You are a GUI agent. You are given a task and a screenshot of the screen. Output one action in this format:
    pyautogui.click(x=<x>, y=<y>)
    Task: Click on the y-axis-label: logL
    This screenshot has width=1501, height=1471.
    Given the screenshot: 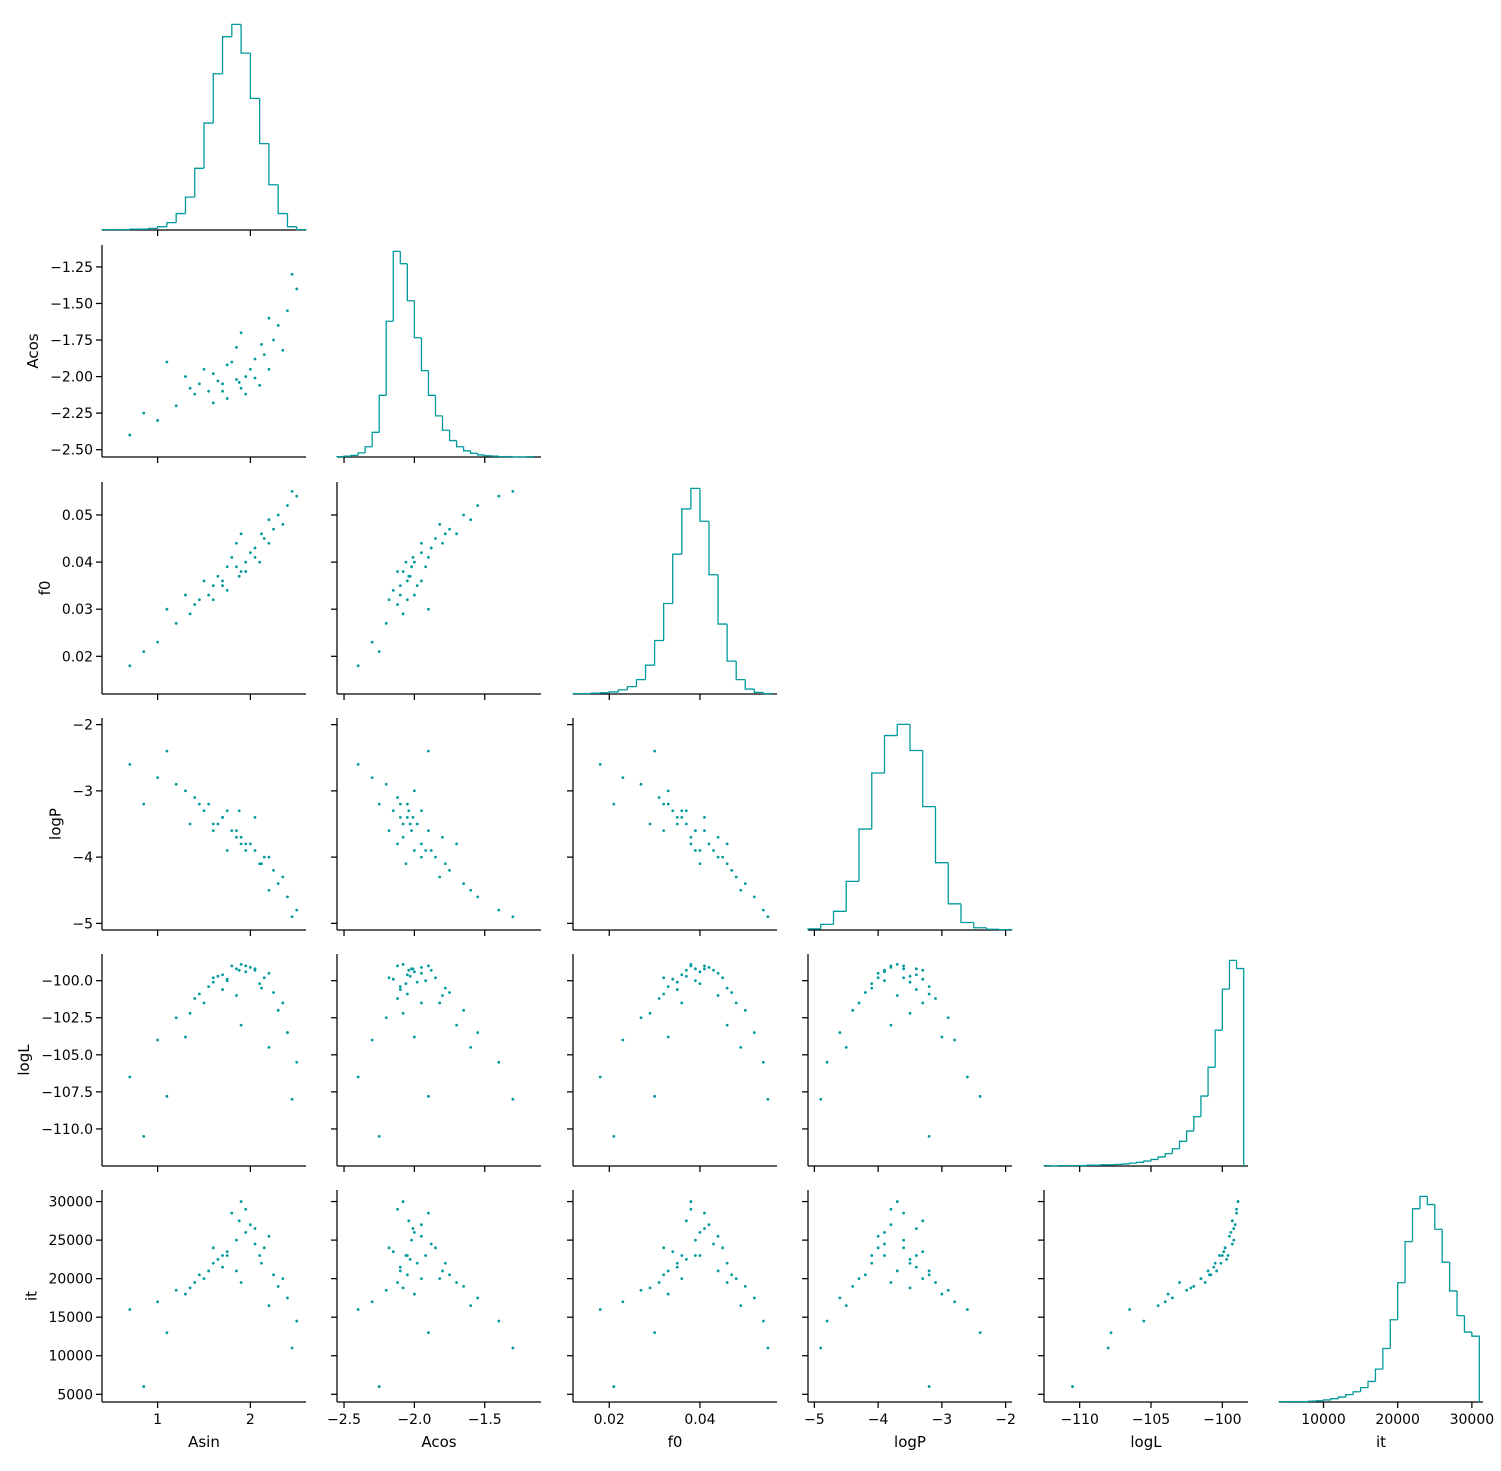 What is the action you would take?
    pyautogui.click(x=24, y=1060)
    